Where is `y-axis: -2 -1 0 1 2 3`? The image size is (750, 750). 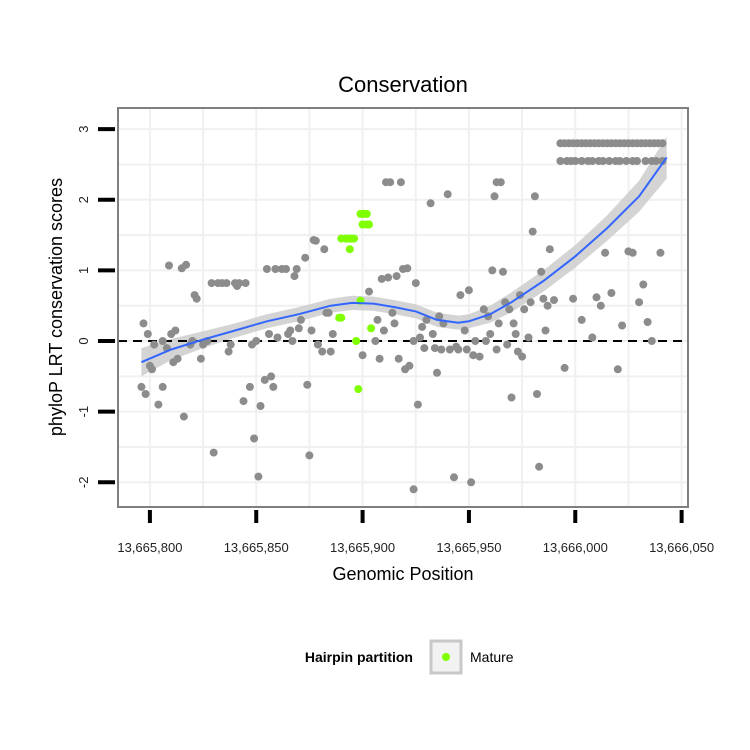
y-axis: -2 -1 0 1 2 3 is located at coordinates (95, 307).